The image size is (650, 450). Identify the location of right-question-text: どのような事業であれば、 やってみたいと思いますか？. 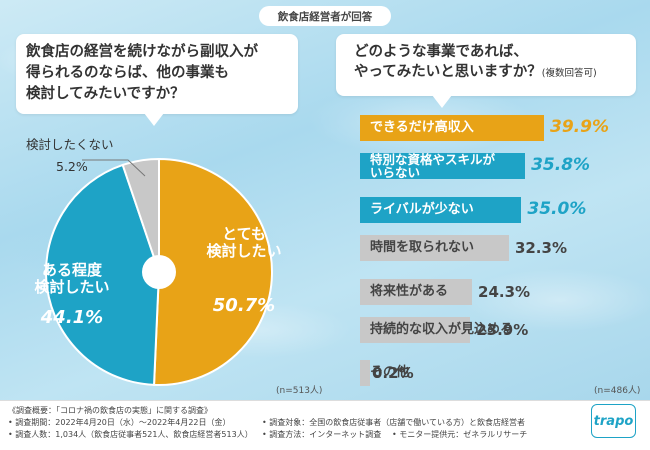
(448, 62).